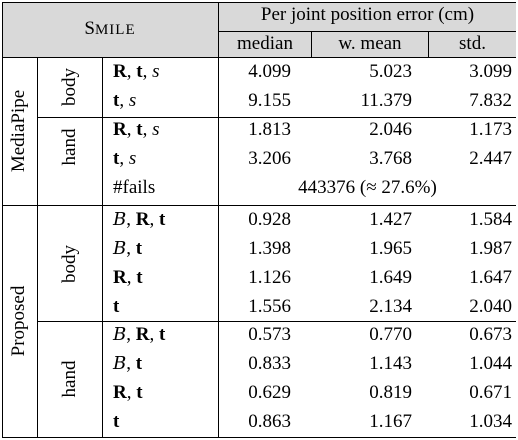 This screenshot has width=518, height=440. I want to click on method-divider, so click(218, 220).